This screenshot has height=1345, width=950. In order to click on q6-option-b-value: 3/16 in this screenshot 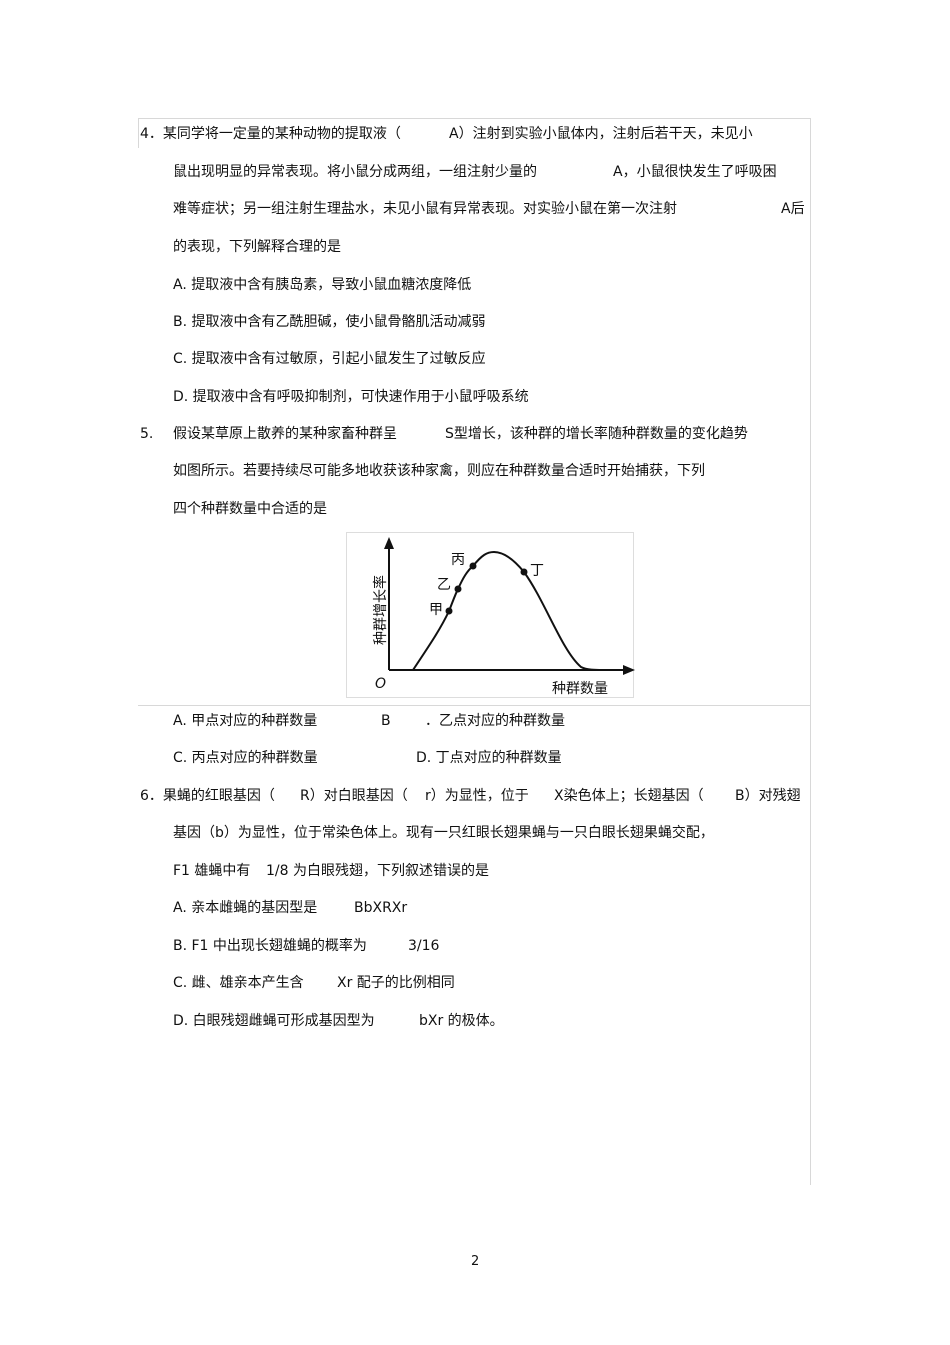, I will do `click(424, 946)`.